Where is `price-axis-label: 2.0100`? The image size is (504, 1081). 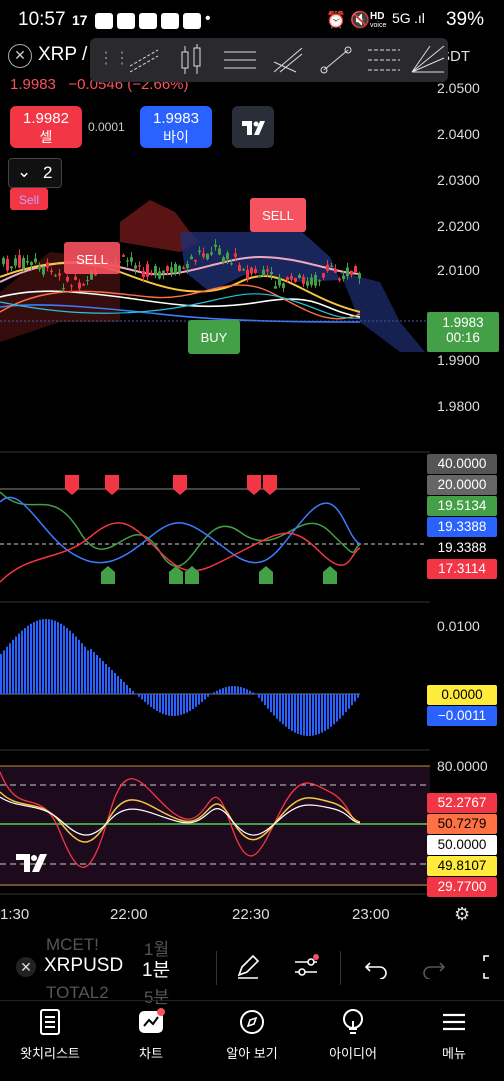 price-axis-label: 2.0100 is located at coordinates (458, 270).